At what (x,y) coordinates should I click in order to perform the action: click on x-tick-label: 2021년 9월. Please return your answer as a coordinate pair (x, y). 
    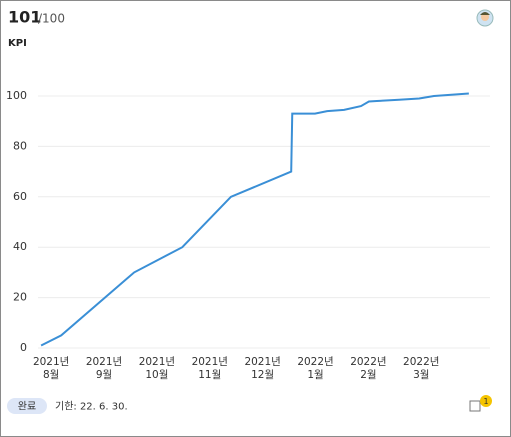
    Looking at the image, I should click on (104, 368).